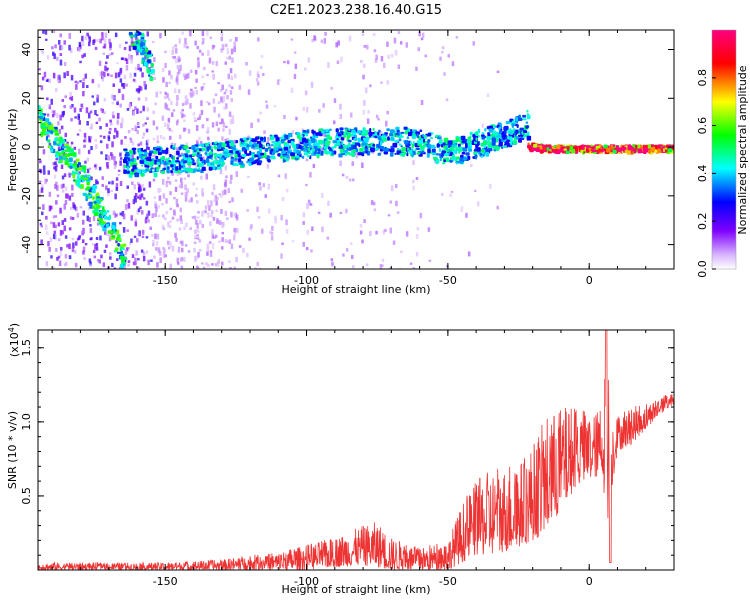 The width and height of the screenshot is (750, 600). Describe the element at coordinates (306, 280) in the screenshot. I see `x-tick-label: -100` at that location.